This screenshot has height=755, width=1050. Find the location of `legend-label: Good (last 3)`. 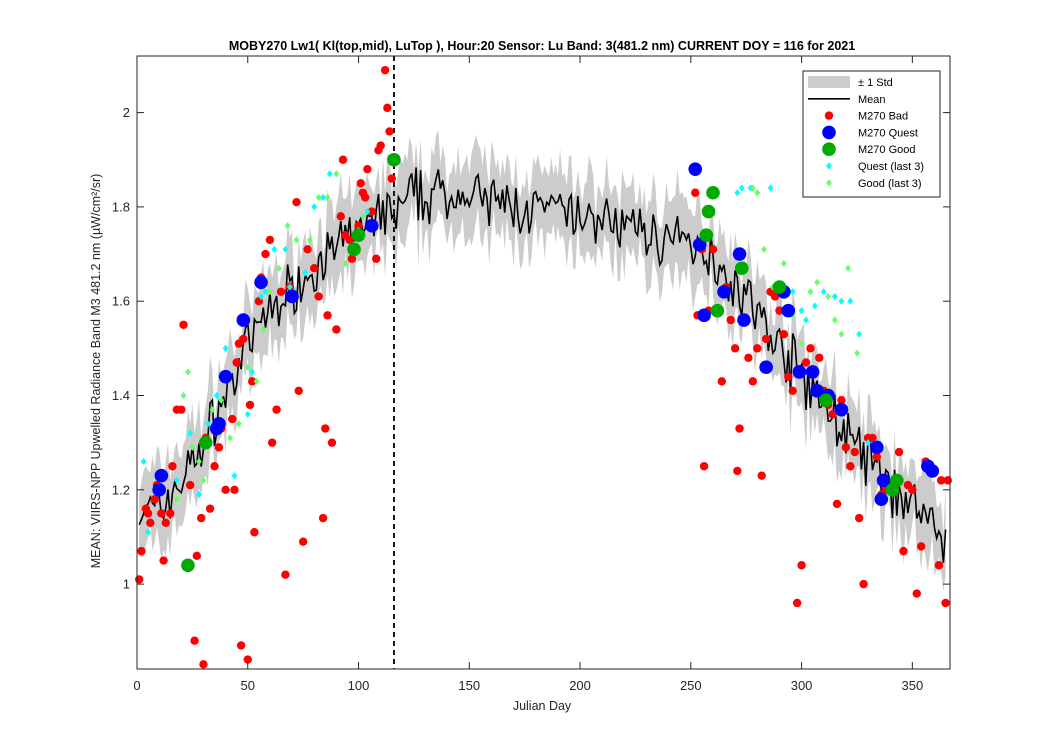

legend-label: Good (last 3) is located at coordinates (890, 184).